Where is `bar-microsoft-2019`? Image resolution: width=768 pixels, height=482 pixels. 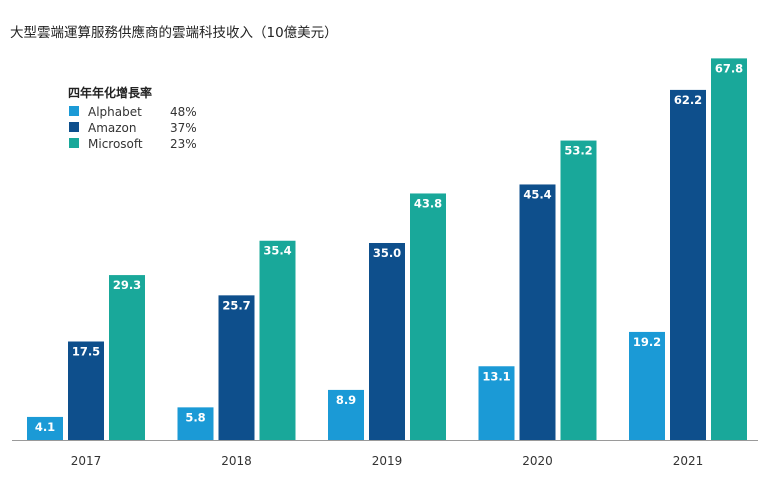 bar-microsoft-2019 is located at coordinates (428, 316).